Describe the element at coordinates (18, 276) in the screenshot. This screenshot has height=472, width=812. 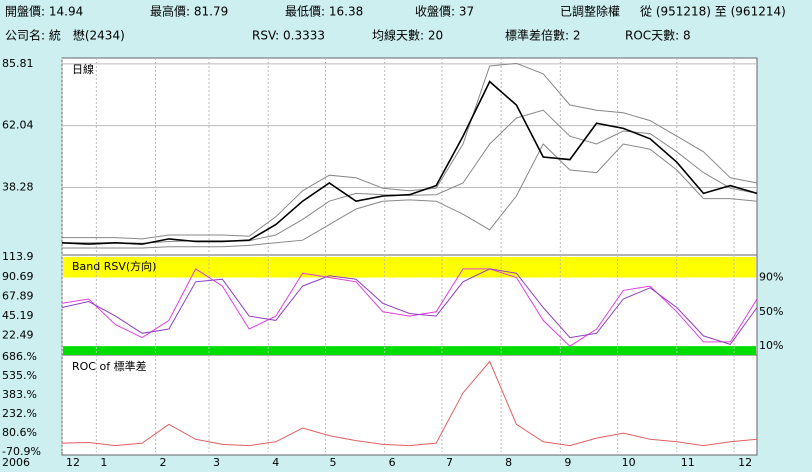
I see `y-tick-label: 90.69` at that location.